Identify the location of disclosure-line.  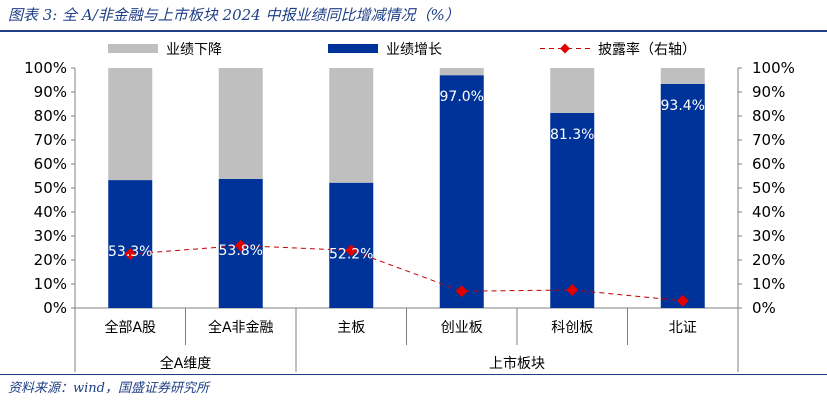
(406, 273).